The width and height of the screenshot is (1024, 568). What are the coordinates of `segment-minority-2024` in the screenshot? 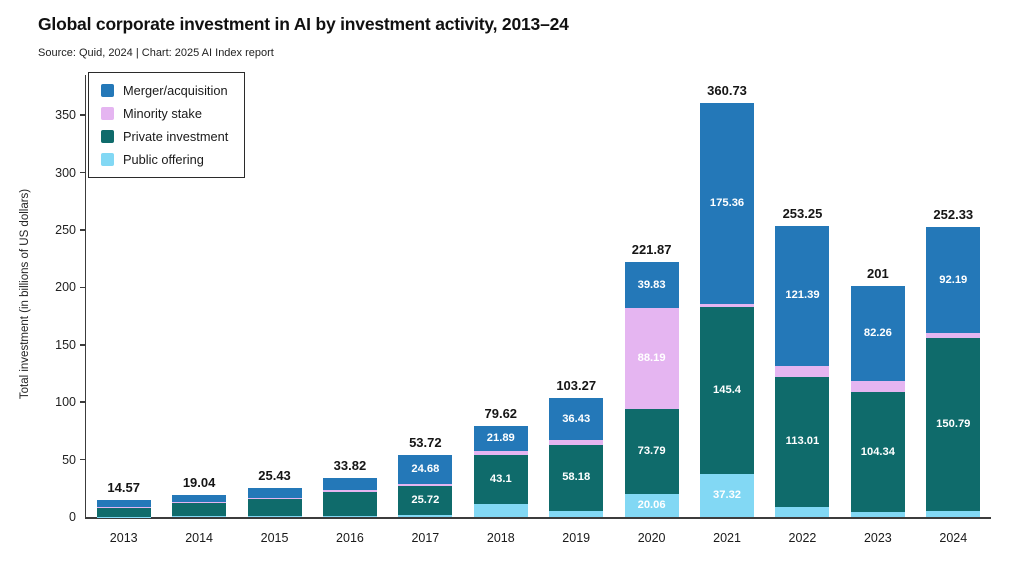 It's located at (953, 336).